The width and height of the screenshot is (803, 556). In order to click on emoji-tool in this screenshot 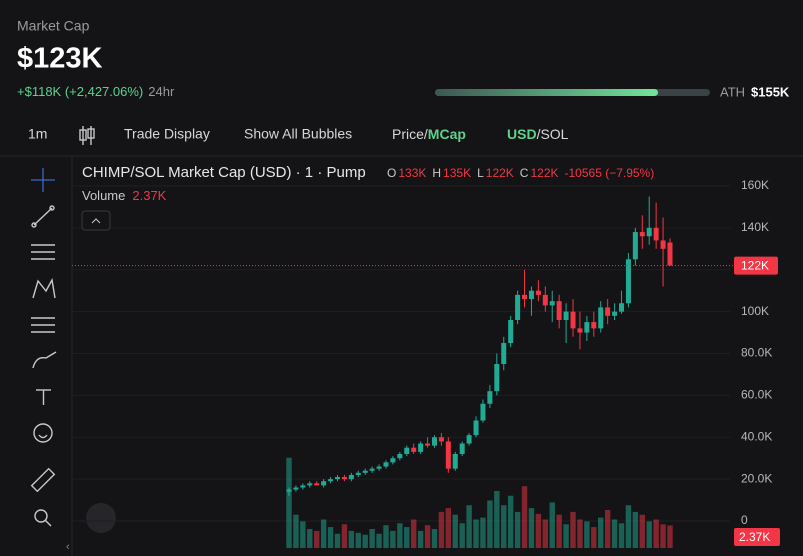, I will do `click(43, 433)`.